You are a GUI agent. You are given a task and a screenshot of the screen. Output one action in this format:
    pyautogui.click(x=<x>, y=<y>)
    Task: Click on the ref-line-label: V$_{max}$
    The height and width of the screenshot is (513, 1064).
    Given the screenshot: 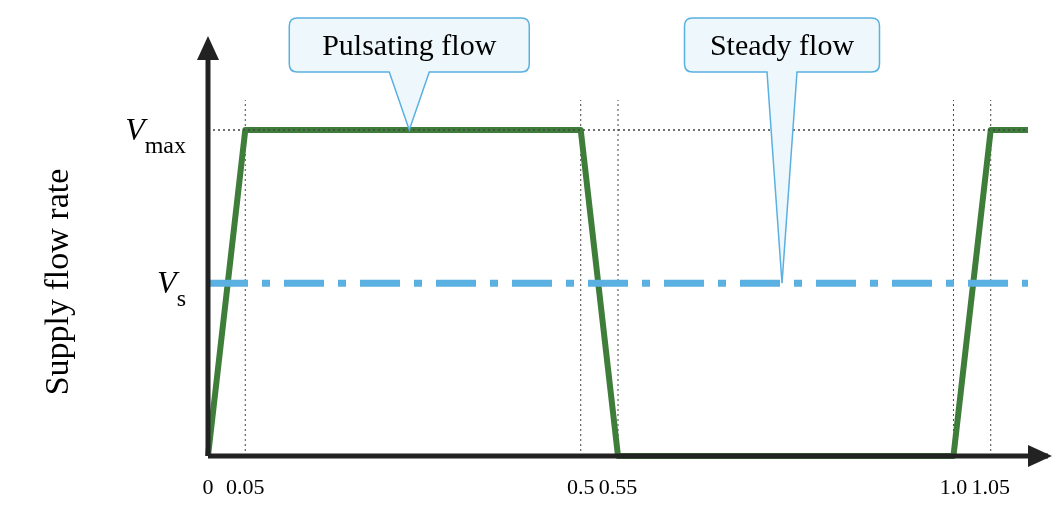 What is the action you would take?
    pyautogui.click(x=155, y=134)
    